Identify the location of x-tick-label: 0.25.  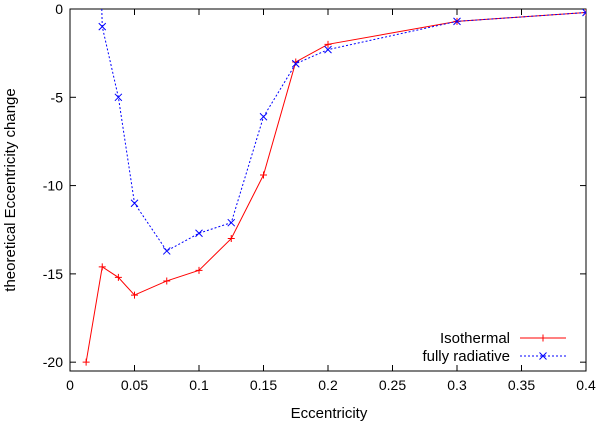
(392, 385).